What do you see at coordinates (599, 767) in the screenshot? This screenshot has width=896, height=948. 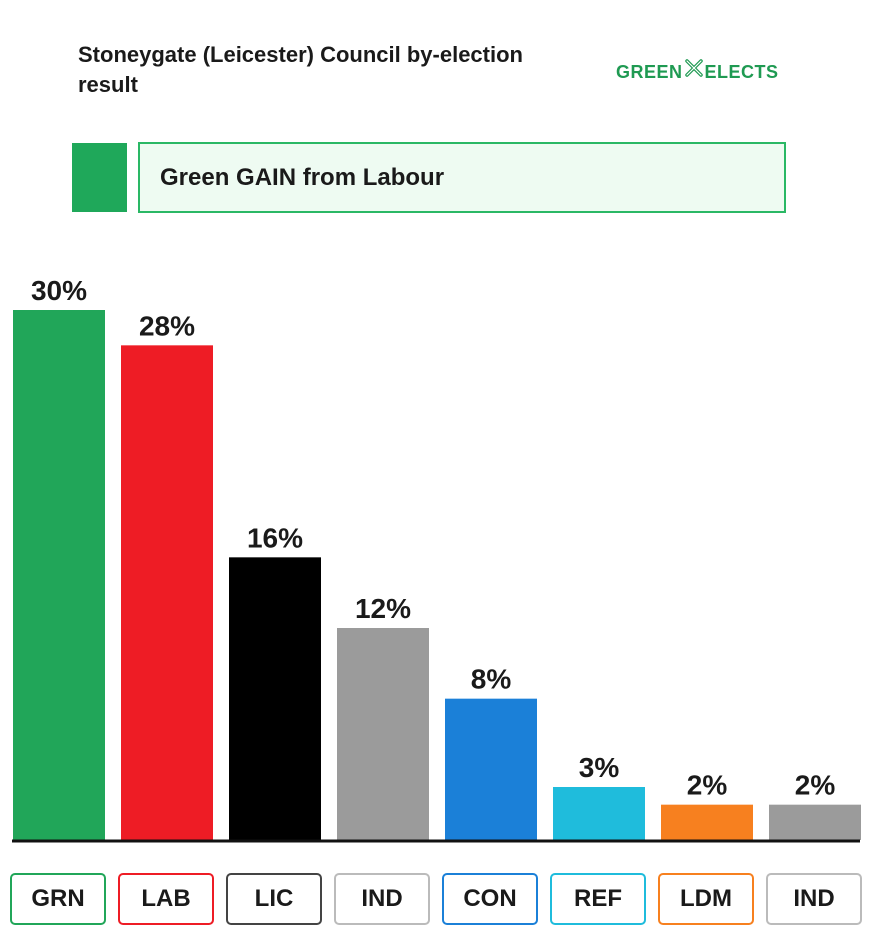 I see `data-label-5: 3%` at bounding box center [599, 767].